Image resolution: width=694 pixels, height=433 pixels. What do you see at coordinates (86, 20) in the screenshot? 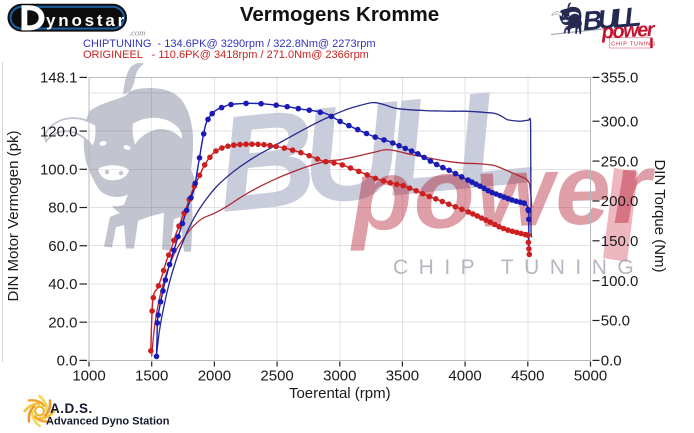
I see `svg-text: ynostar` at bounding box center [86, 20].